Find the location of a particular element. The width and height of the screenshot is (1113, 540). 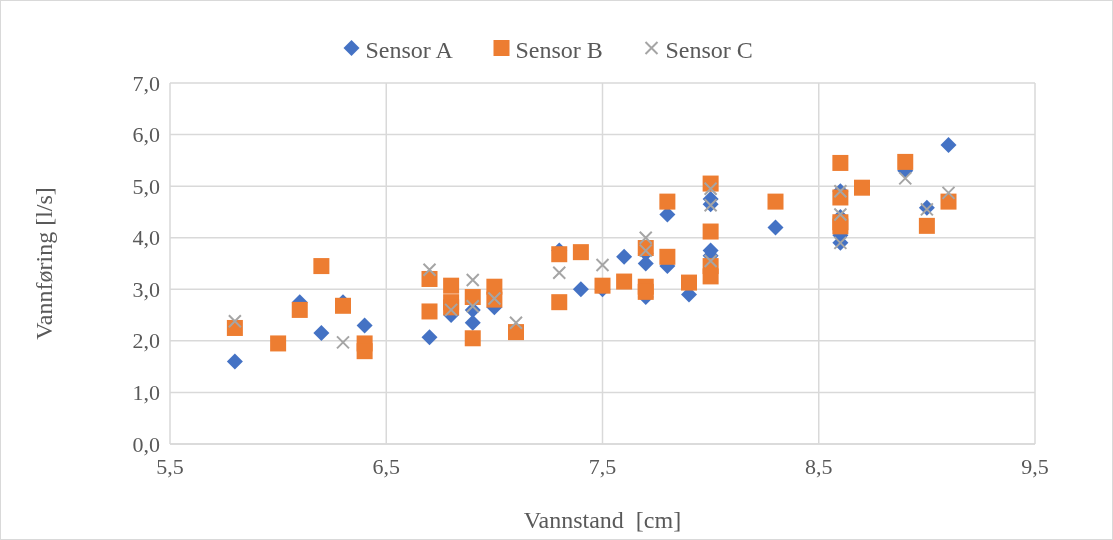

y-tick-label: 4,0 is located at coordinates (146, 238).